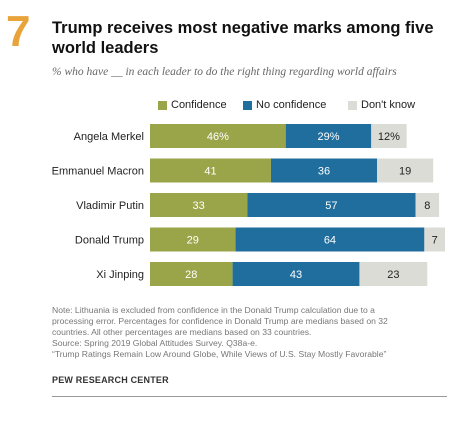  I want to click on data-label-no-confidence: 43, so click(296, 275).